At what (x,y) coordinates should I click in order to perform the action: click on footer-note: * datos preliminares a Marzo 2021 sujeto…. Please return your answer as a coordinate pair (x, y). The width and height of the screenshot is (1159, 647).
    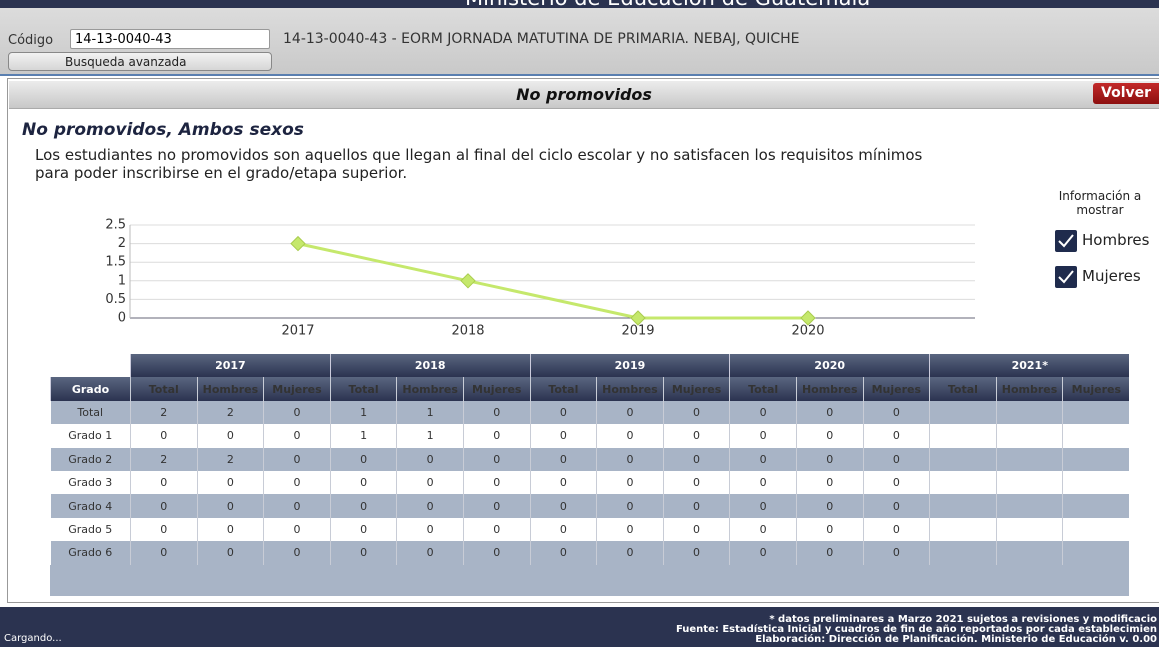
    Looking at the image, I should click on (963, 619).